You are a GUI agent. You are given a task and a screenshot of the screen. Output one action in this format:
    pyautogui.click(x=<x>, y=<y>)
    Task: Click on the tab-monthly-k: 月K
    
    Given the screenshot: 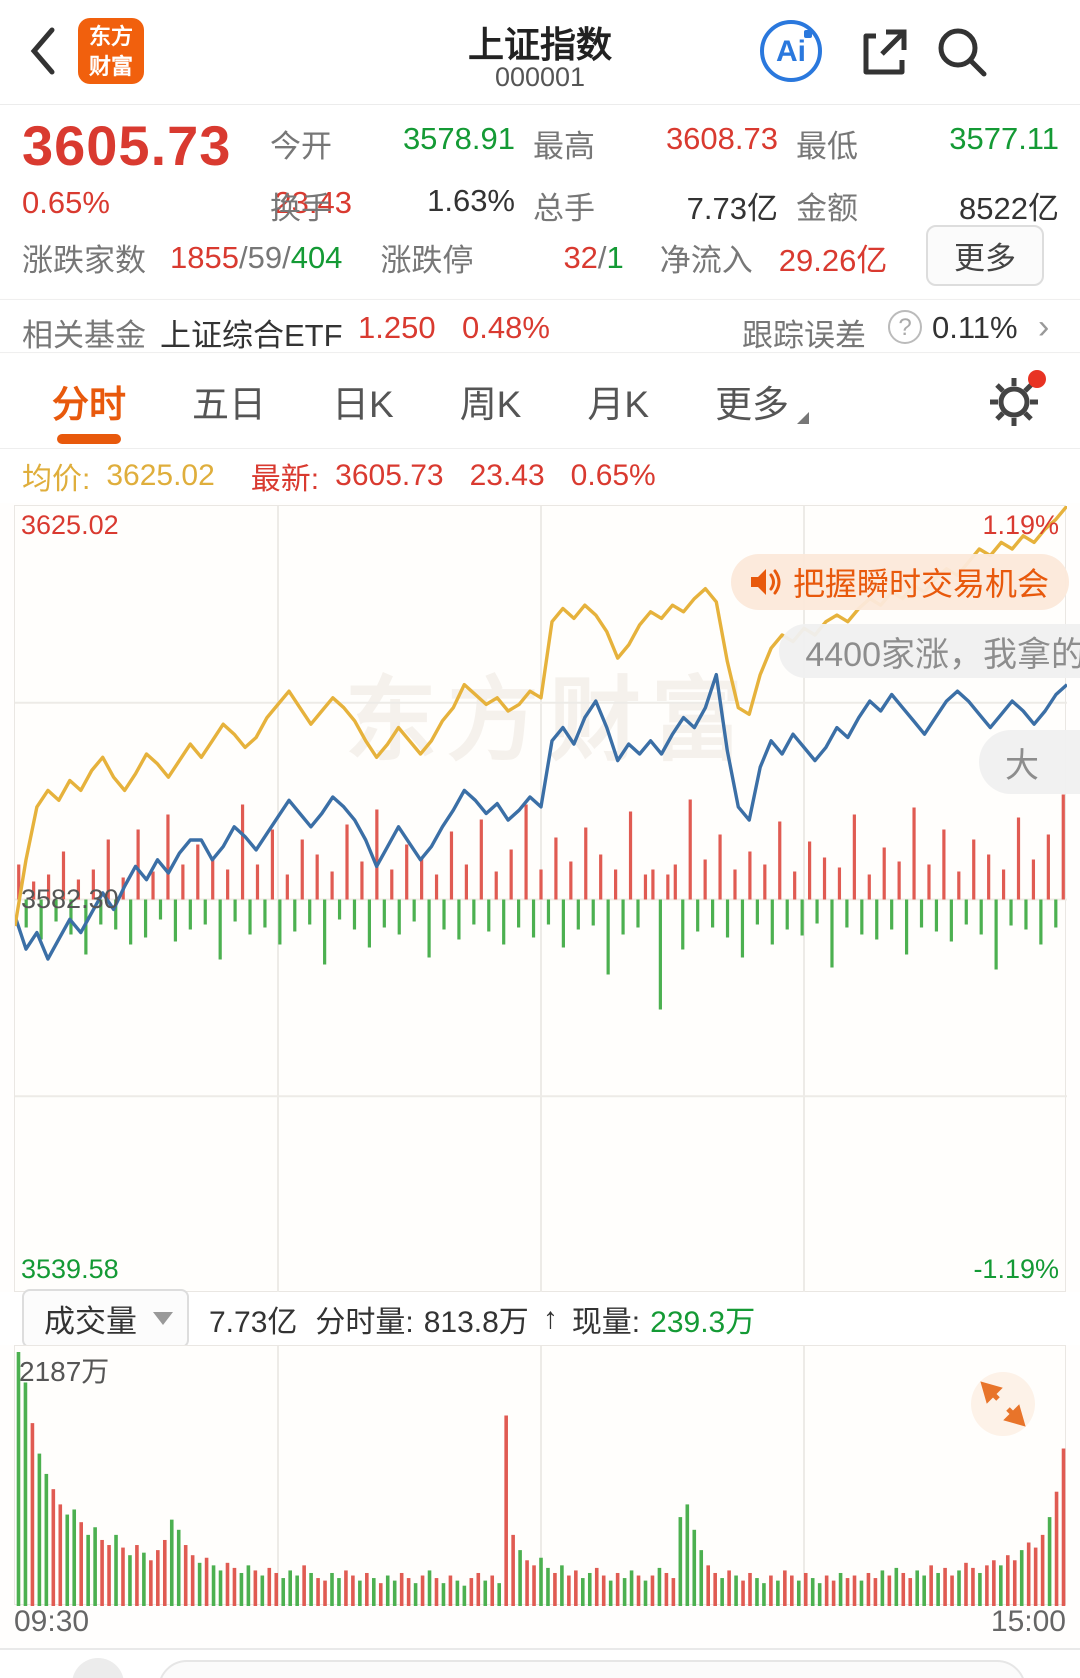 What is the action you would take?
    pyautogui.click(x=618, y=404)
    